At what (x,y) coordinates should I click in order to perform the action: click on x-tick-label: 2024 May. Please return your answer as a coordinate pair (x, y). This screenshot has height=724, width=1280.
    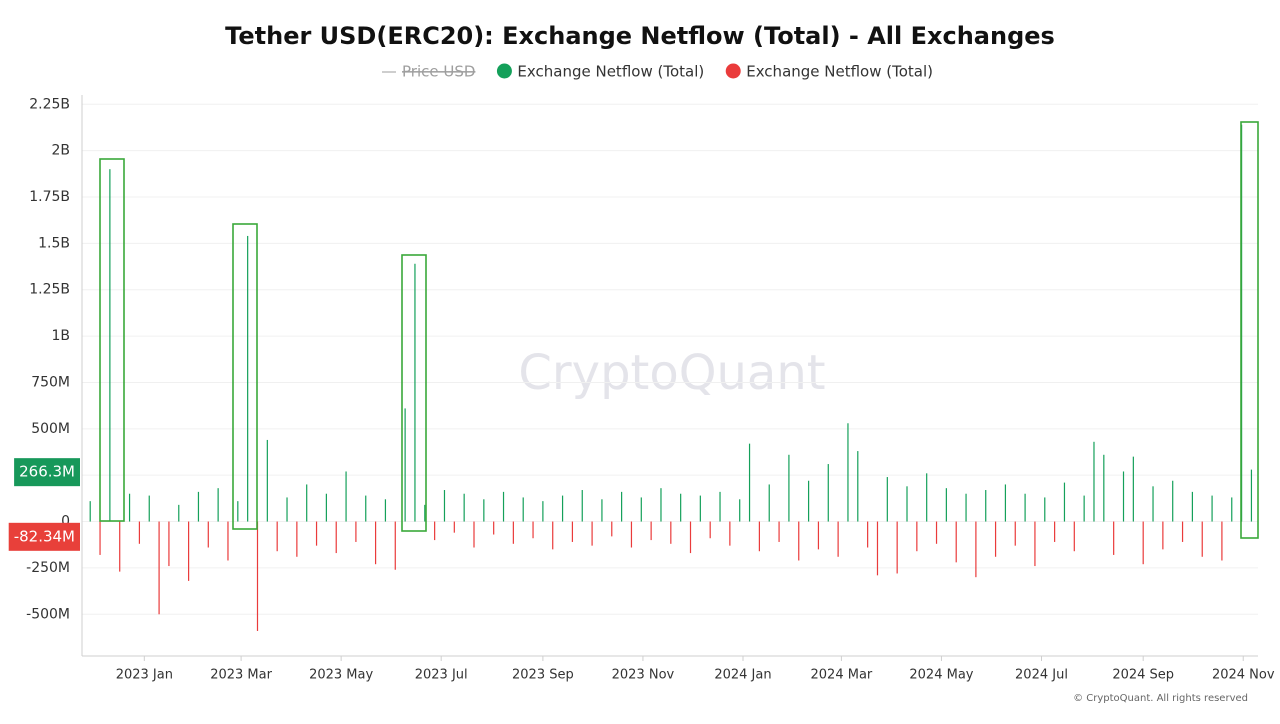
    Looking at the image, I should click on (941, 675).